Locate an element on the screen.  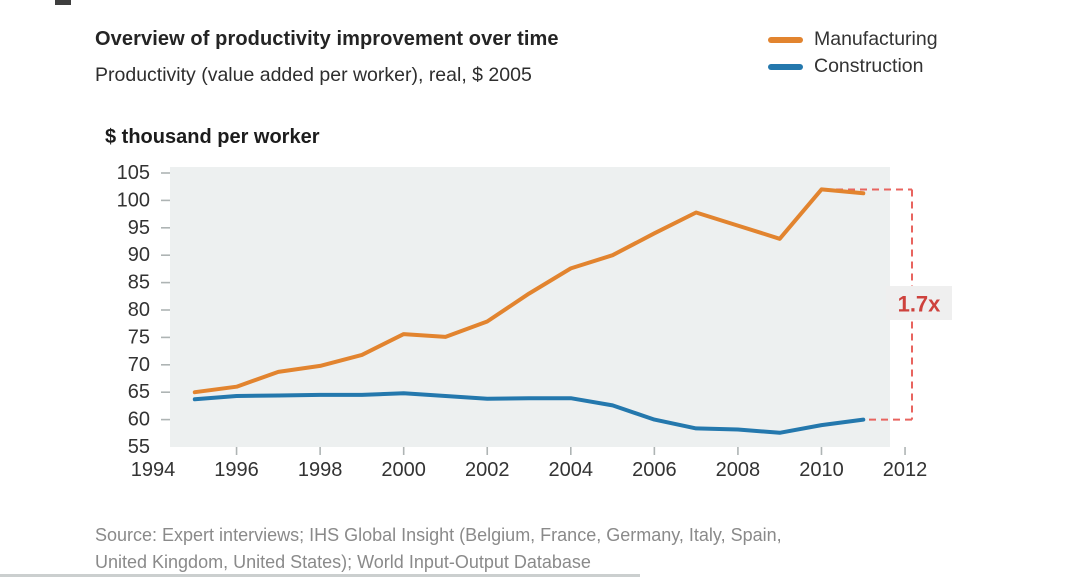
y-axis-tick-label: 105 is located at coordinates (133, 173).